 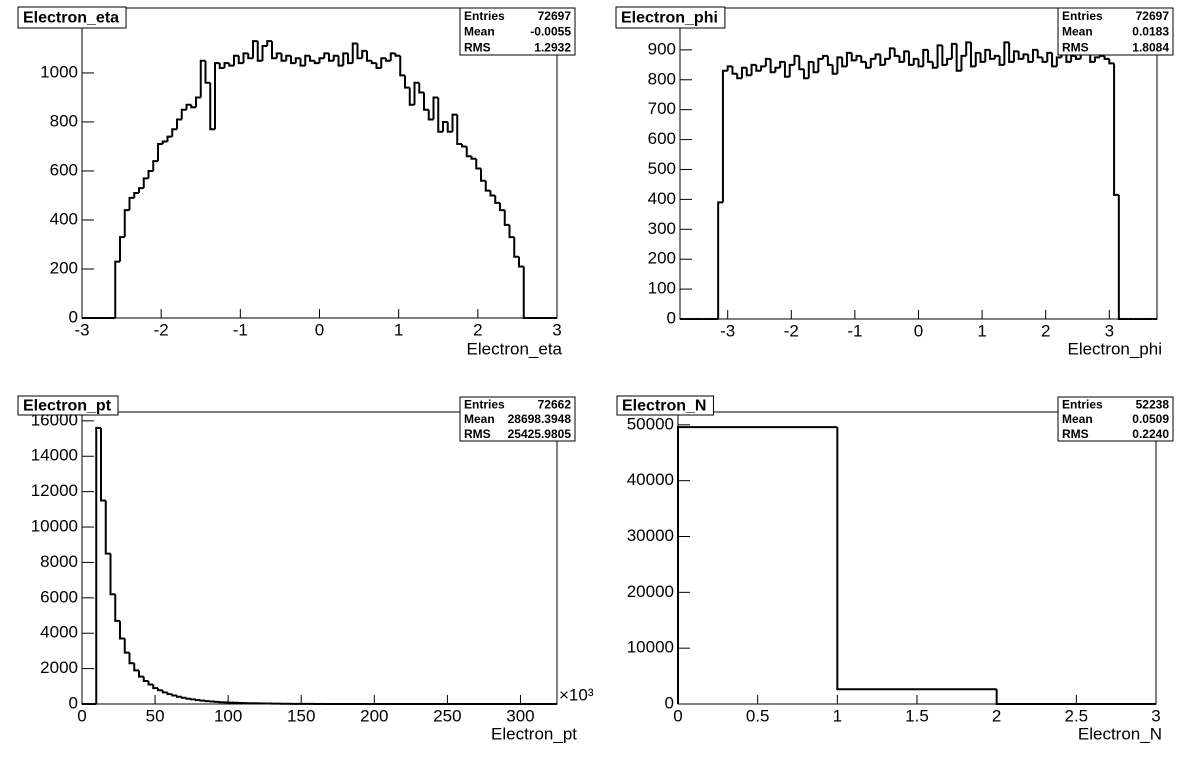 What do you see at coordinates (1150, 47) in the screenshot?
I see `stats-value: 1.8084` at bounding box center [1150, 47].